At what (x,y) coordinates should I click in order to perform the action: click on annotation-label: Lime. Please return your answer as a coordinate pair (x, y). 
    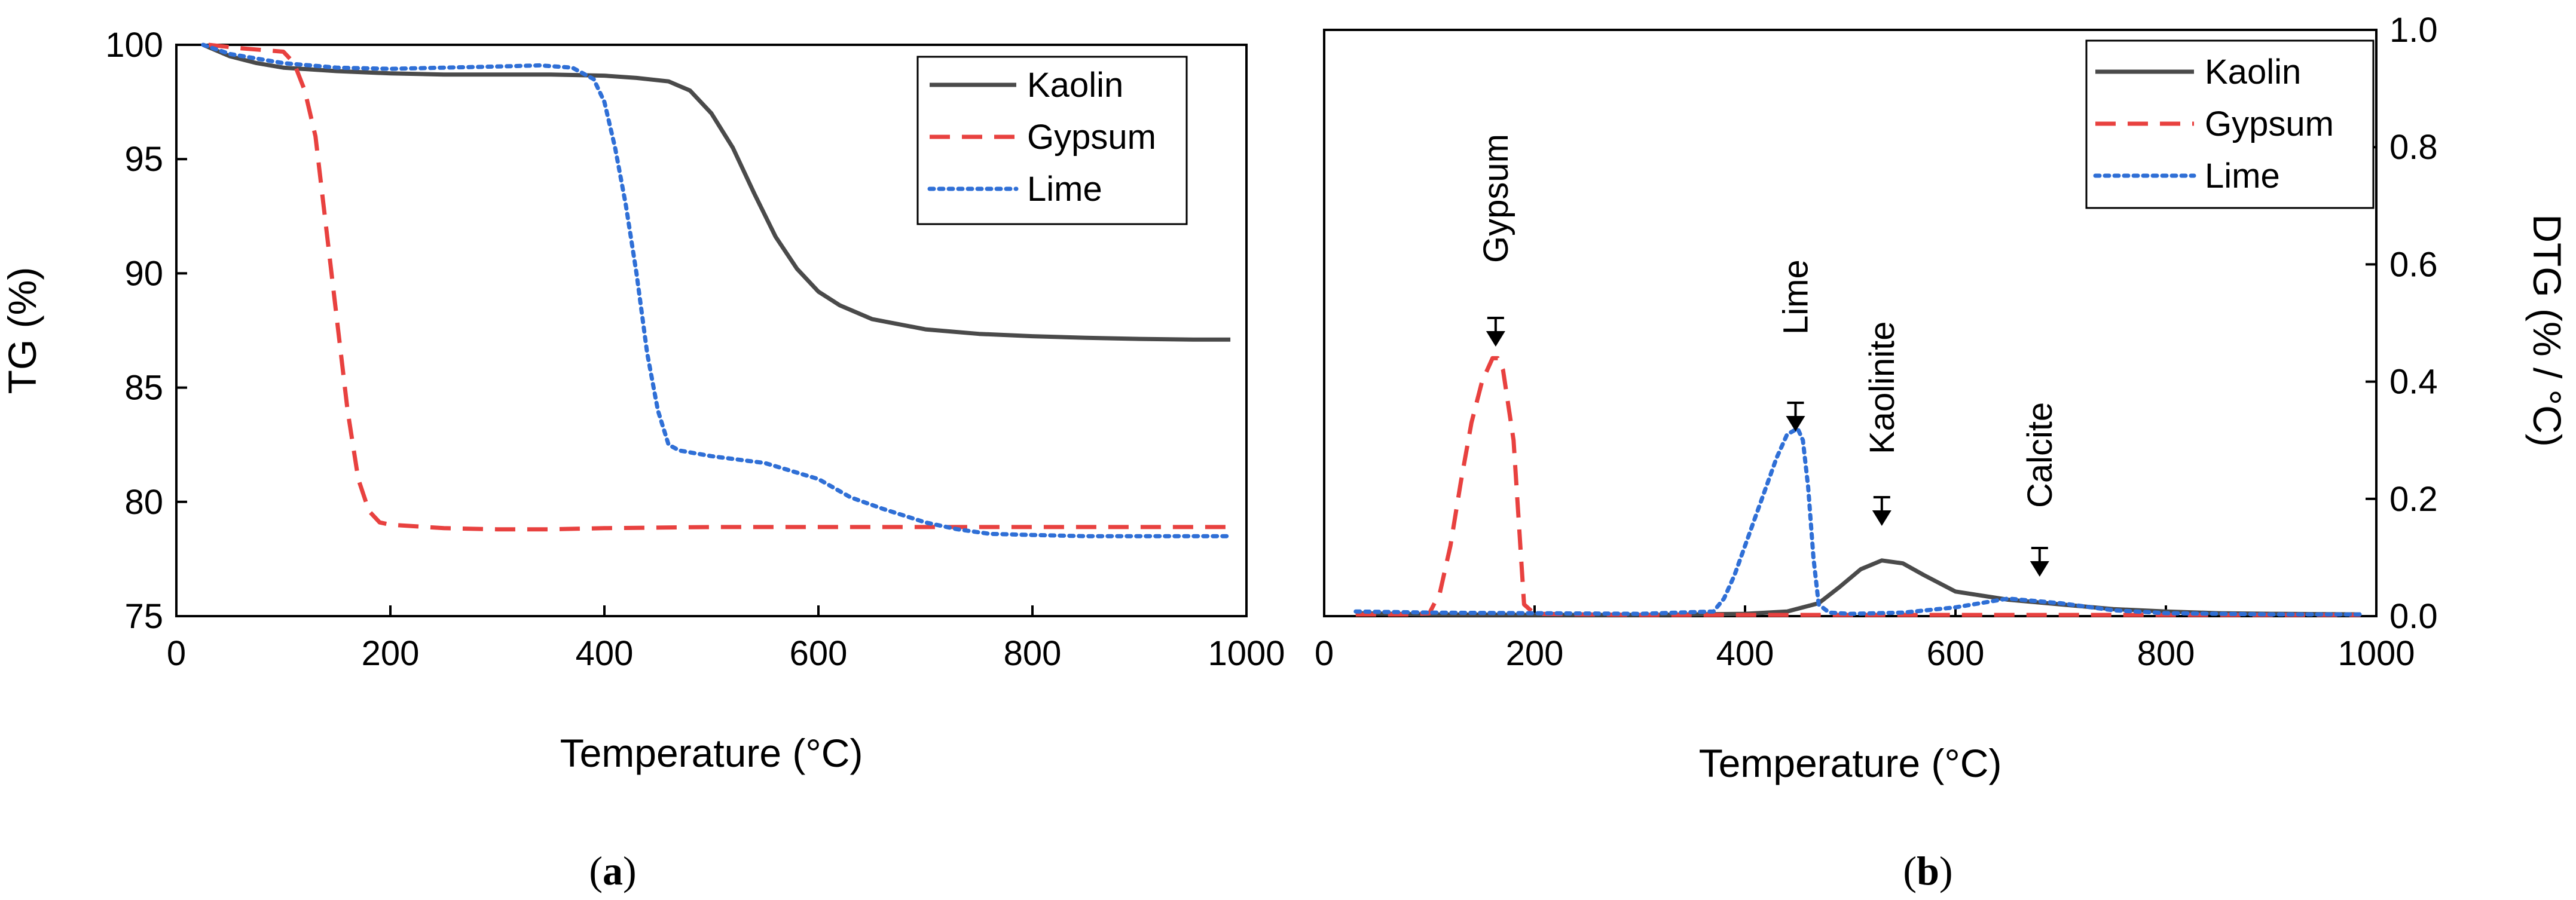
    Looking at the image, I should click on (1796, 297).